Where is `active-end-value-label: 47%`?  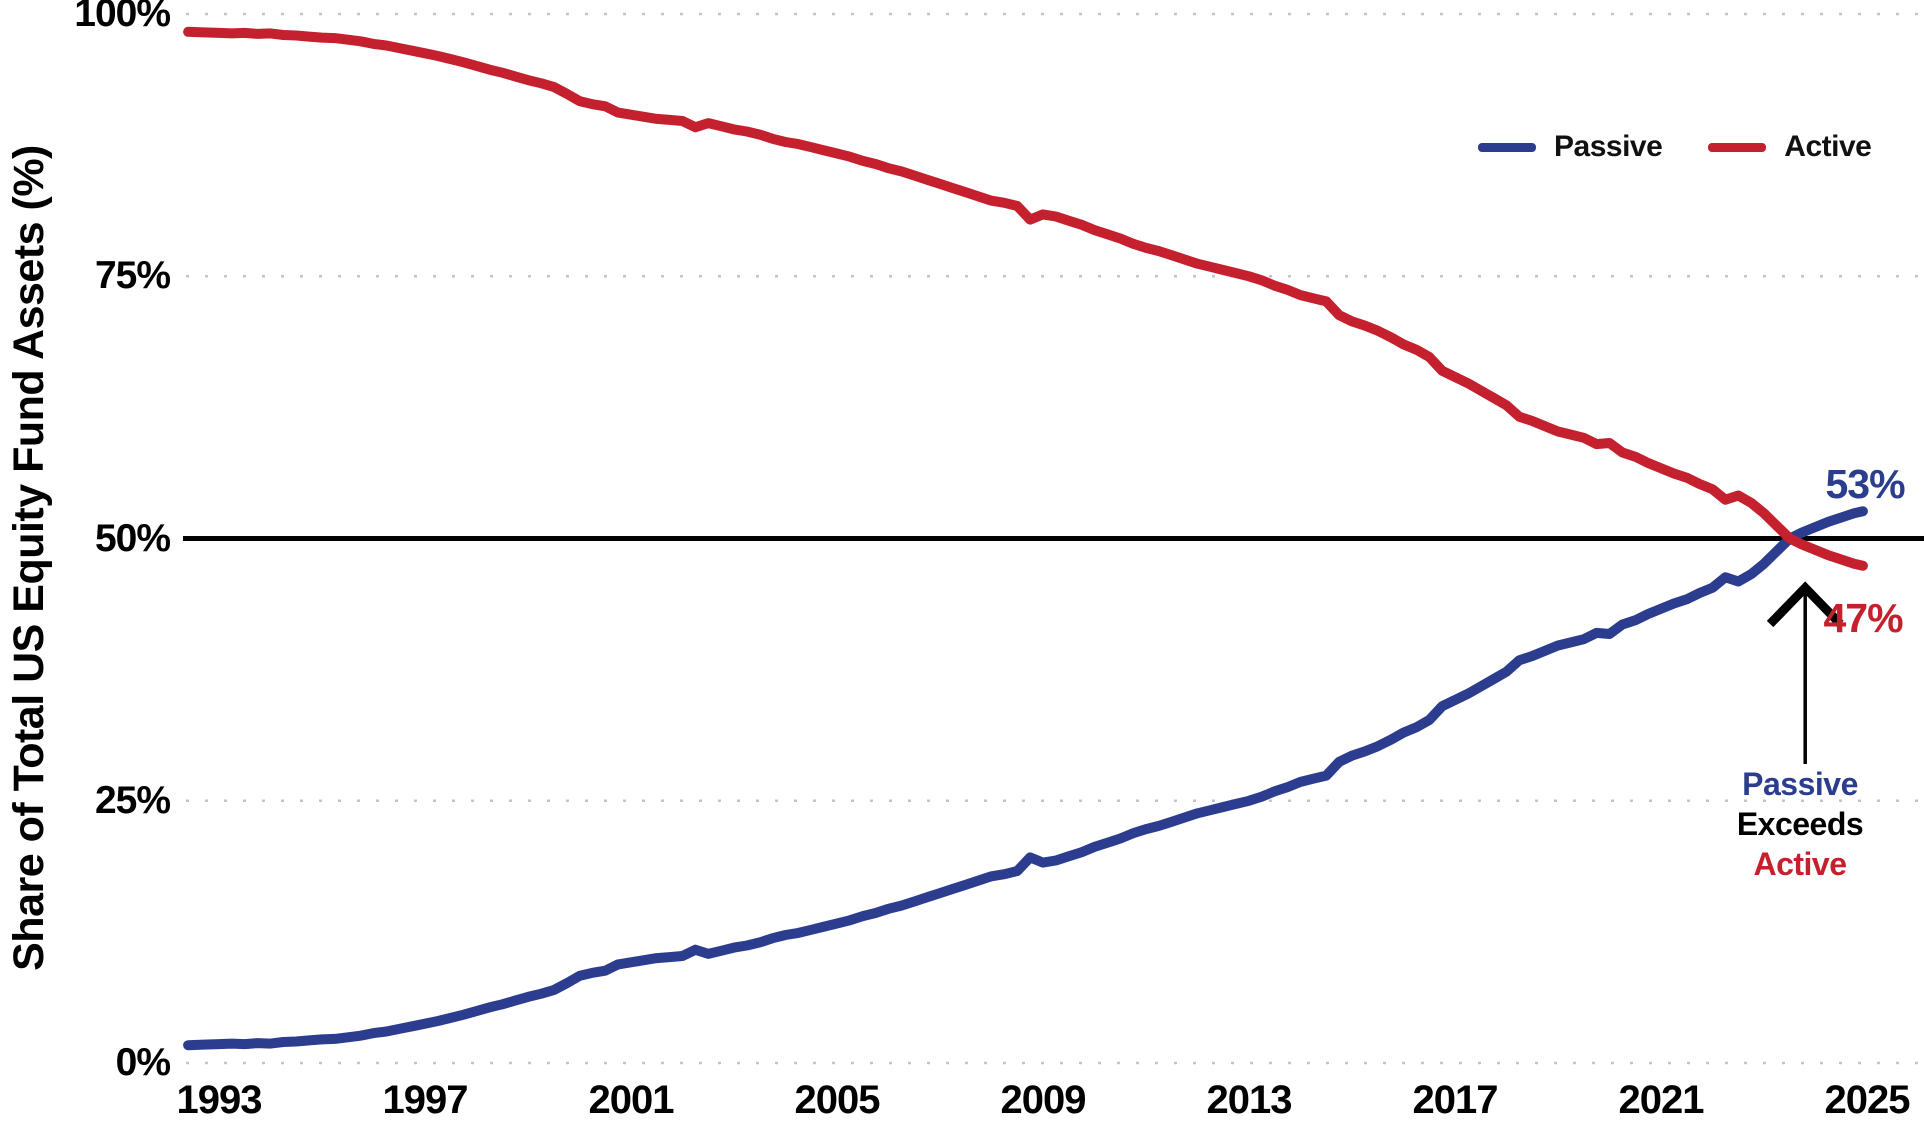 active-end-value-label: 47% is located at coordinates (1863, 618).